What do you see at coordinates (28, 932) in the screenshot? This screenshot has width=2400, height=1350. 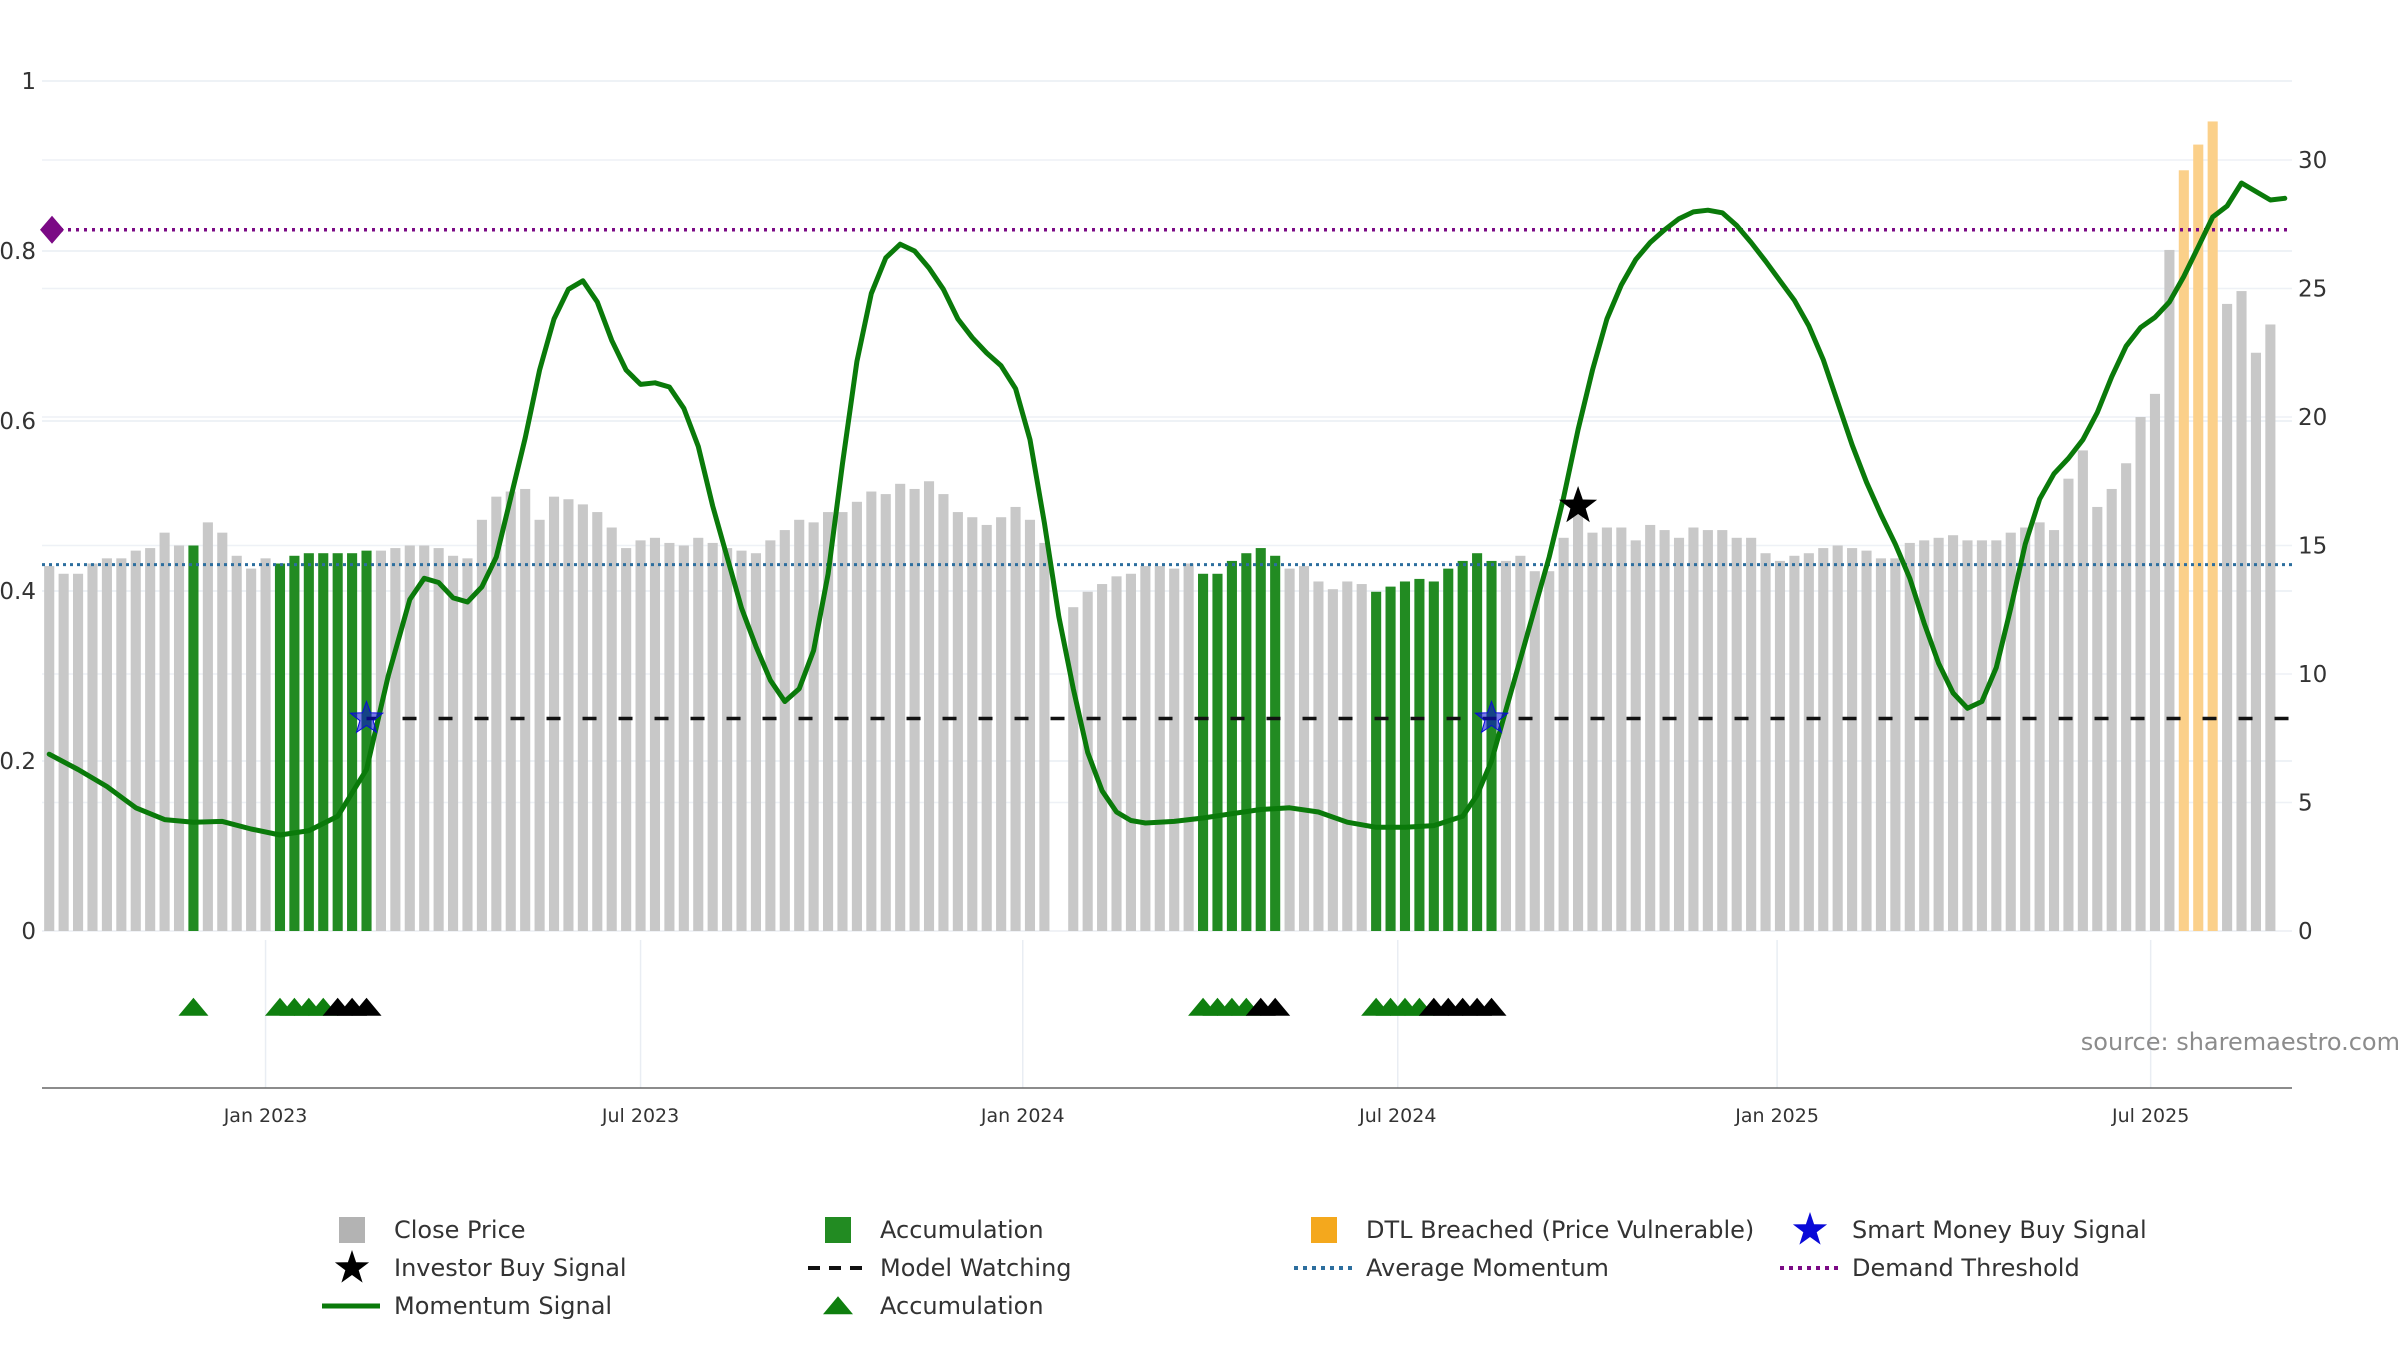 I see `left-axis-tick-label: 0` at bounding box center [28, 932].